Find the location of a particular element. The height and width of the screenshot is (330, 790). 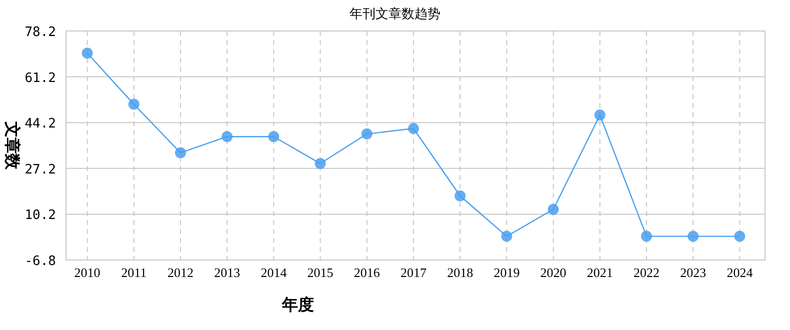

y-tick-label: 44.2 is located at coordinates (40, 124).